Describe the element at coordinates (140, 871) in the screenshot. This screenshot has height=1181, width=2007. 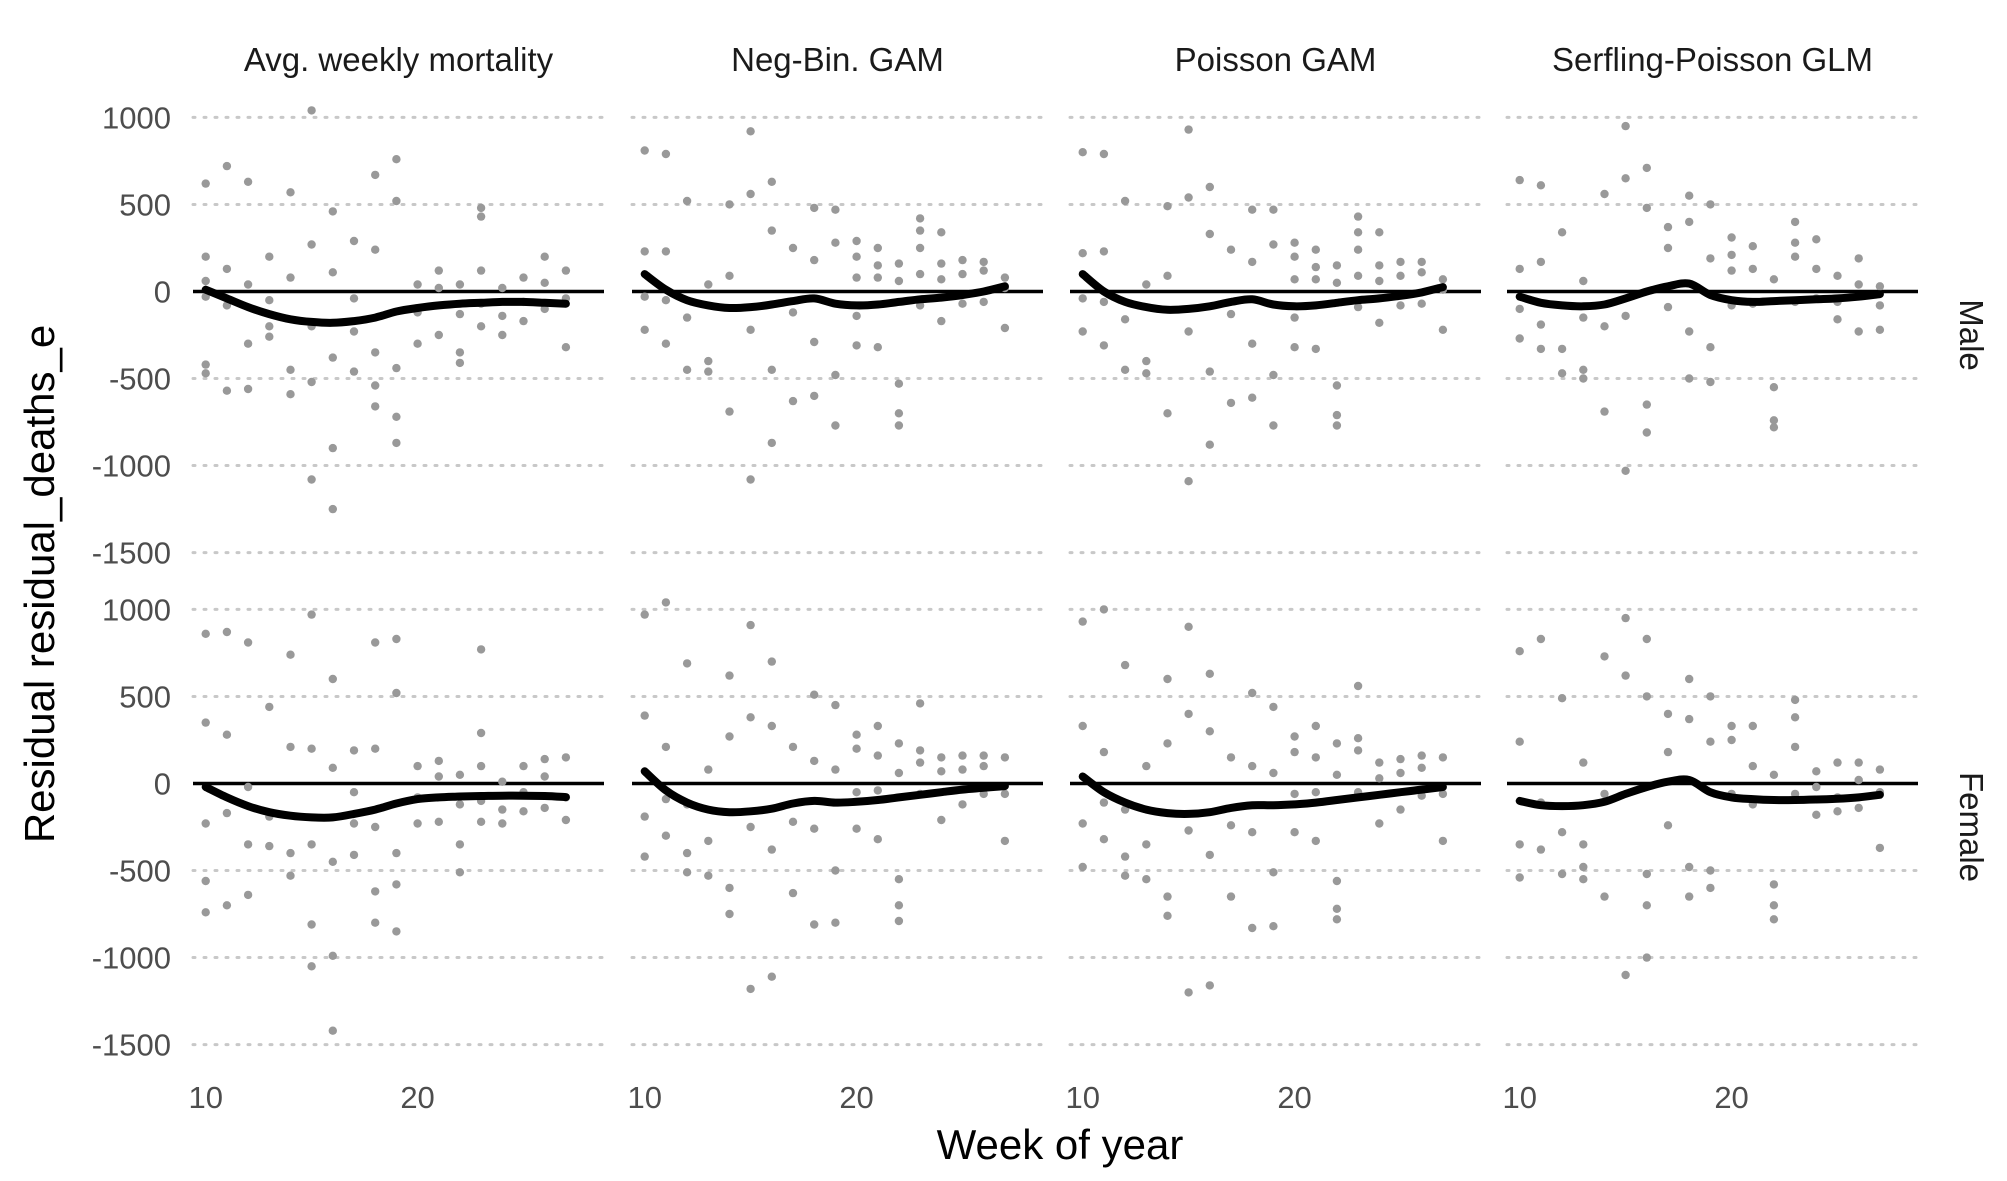
I see `y-tick-label: -500` at that location.